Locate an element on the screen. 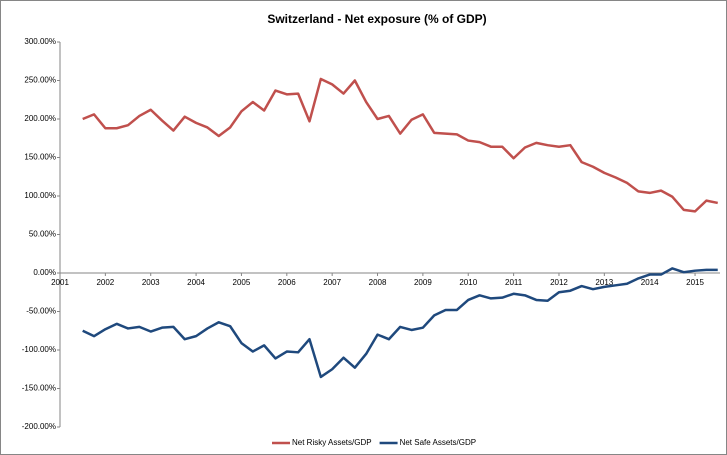 The width and height of the screenshot is (727, 455). y-tick-label: -100.00% is located at coordinates (39, 349).